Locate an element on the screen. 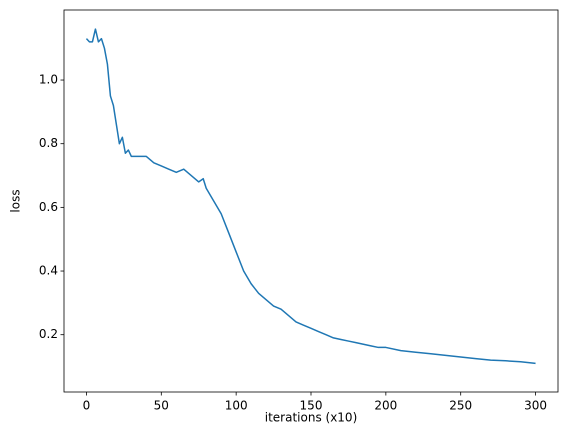 This screenshot has width=567, height=434. y-tick-label: 0.4 is located at coordinates (48, 271).